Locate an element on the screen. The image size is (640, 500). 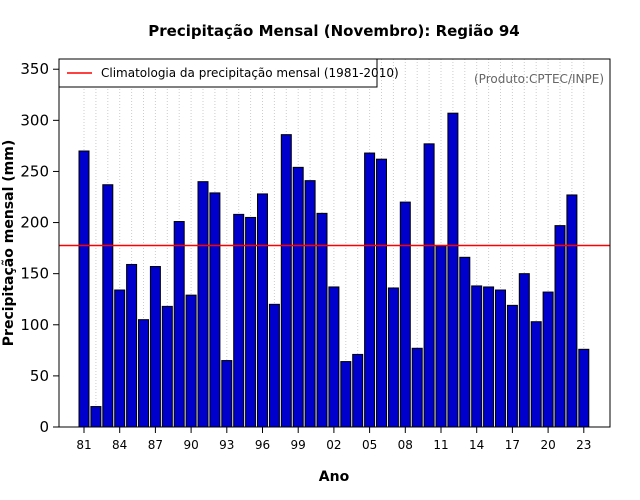
y-tick-label: 50 is located at coordinates (39, 376).